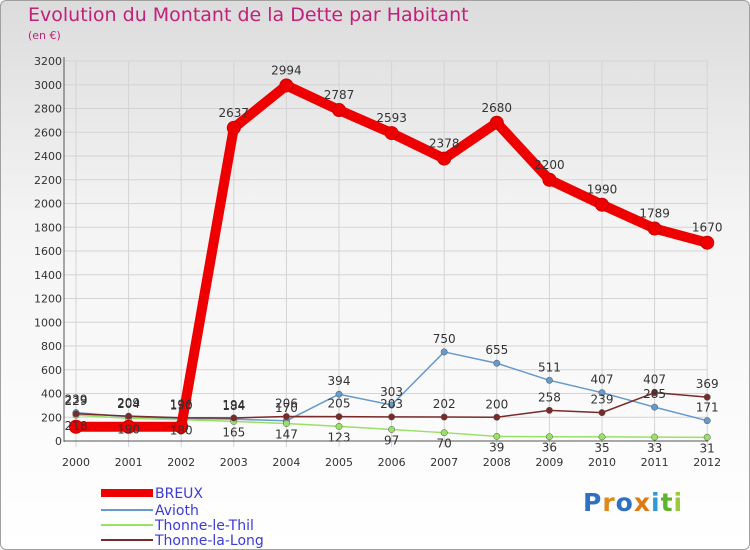 The height and width of the screenshot is (550, 750). I want to click on y-tick-label: 1600, so click(48, 251).